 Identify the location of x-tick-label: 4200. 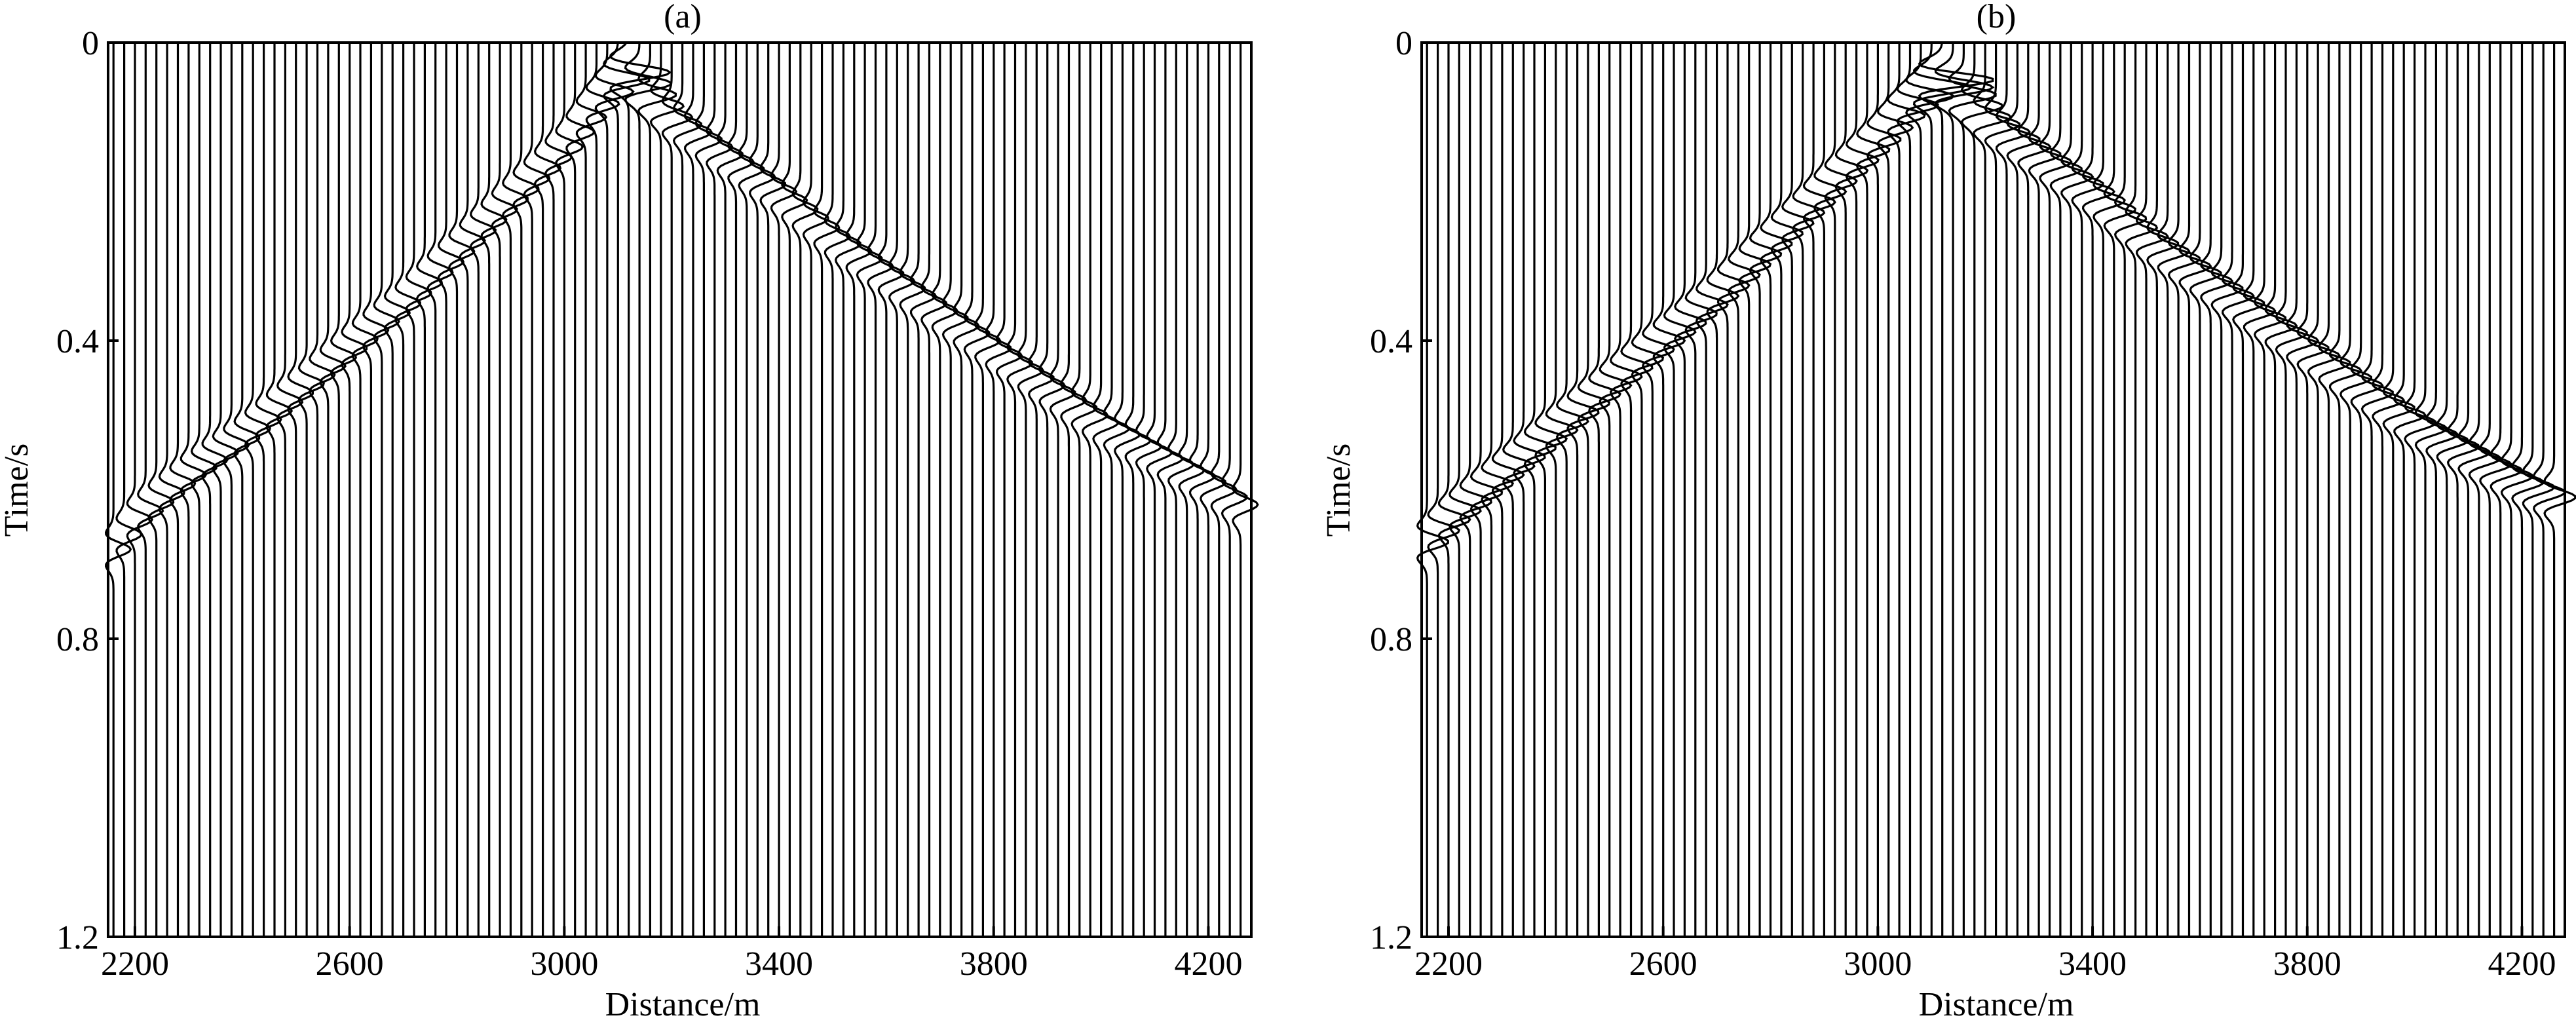
(1208, 964).